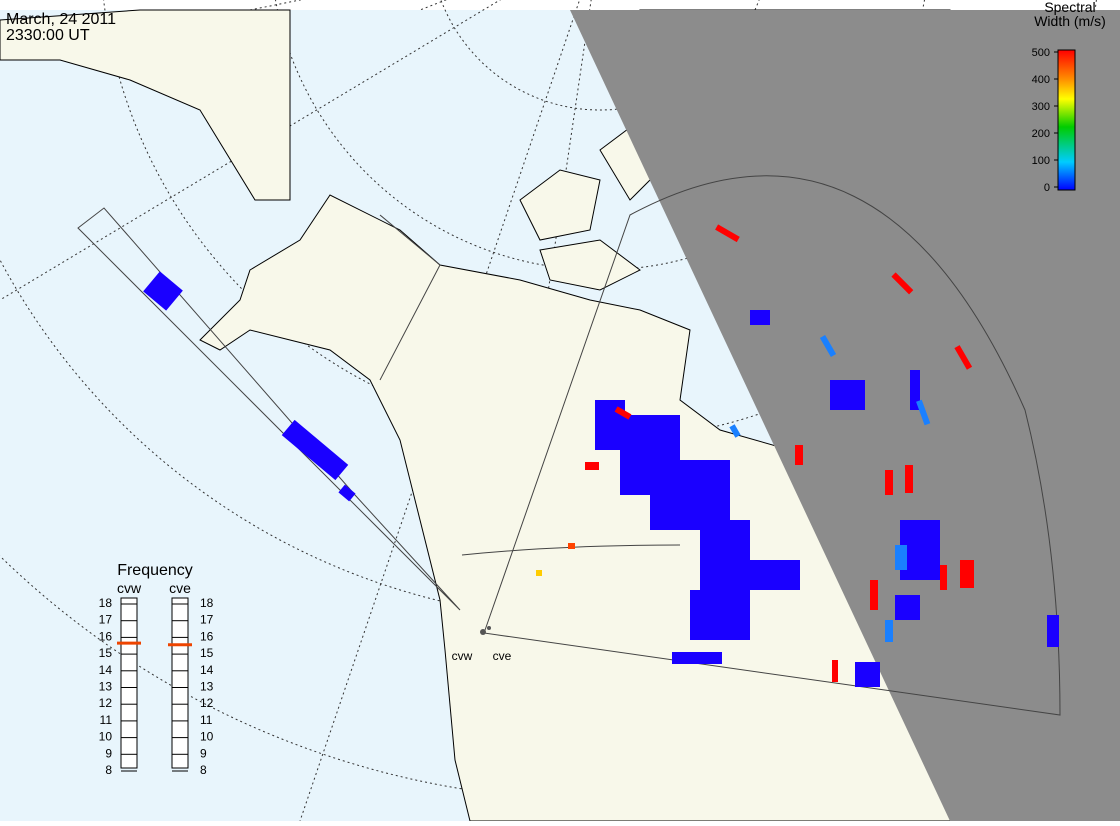 The image size is (1120, 826). What do you see at coordinates (560, 5) in the screenshot?
I see `top-strip` at bounding box center [560, 5].